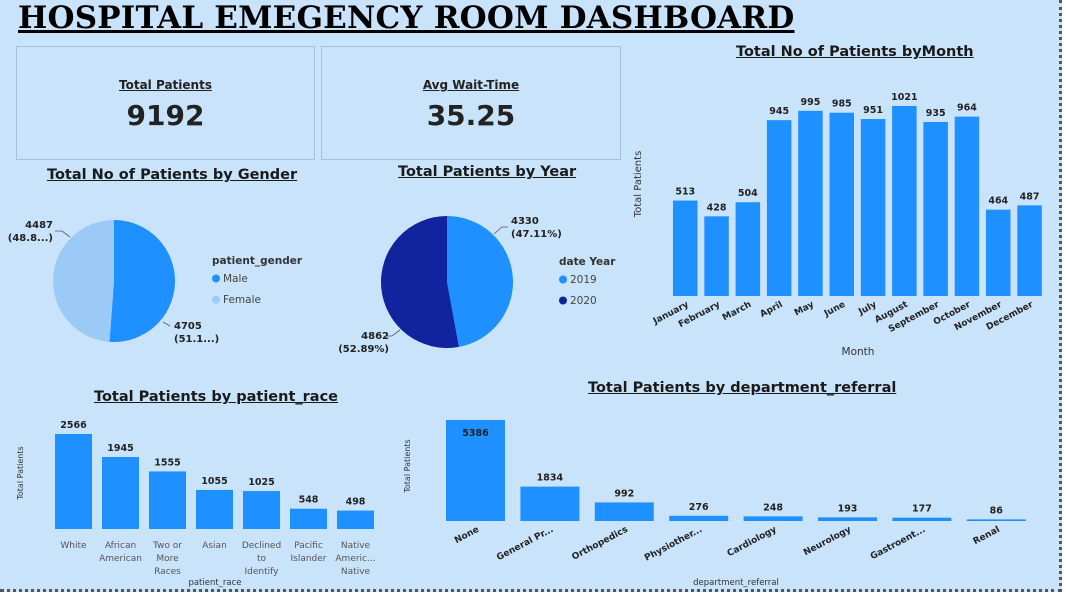  Describe the element at coordinates (987, 536) in the screenshot. I see `dept-tick-label-renal: Renal` at that location.